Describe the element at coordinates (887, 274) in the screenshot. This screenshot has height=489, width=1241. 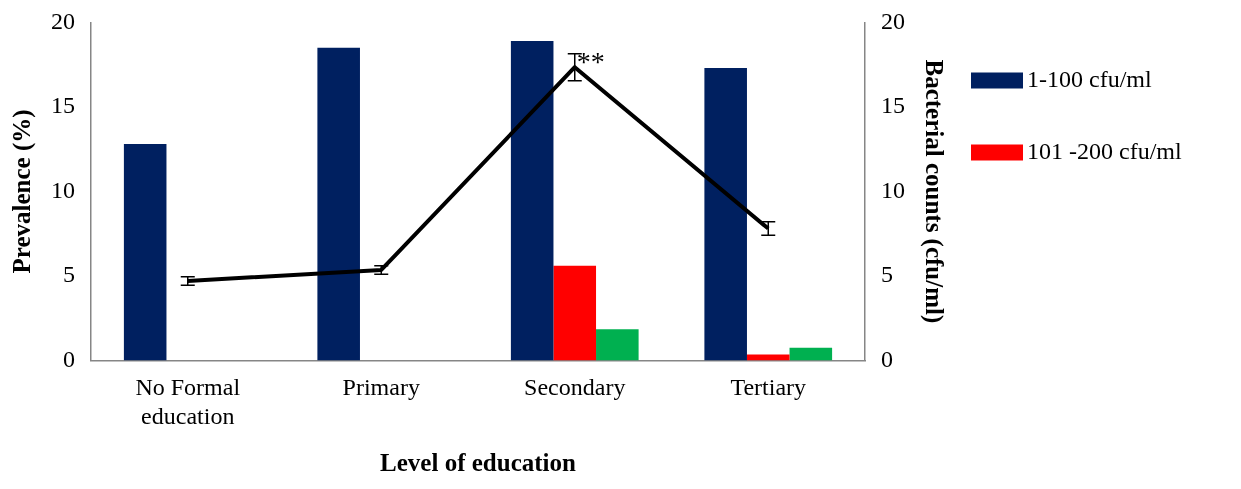
I see `y2-tick-label: 5` at that location.